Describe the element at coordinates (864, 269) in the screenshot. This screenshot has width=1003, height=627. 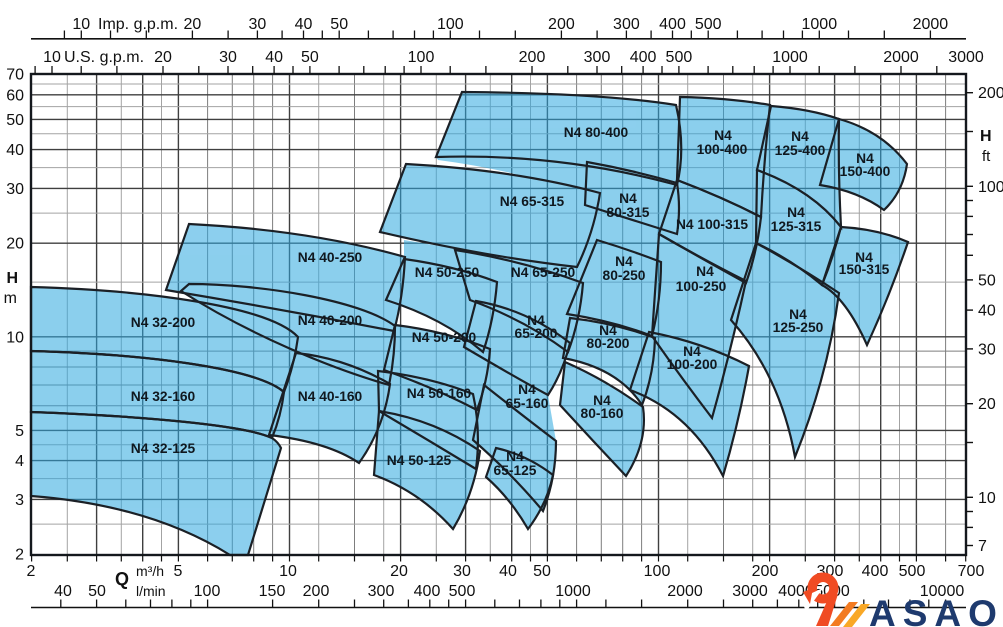
I see `svg-text: 150-315` at that location.